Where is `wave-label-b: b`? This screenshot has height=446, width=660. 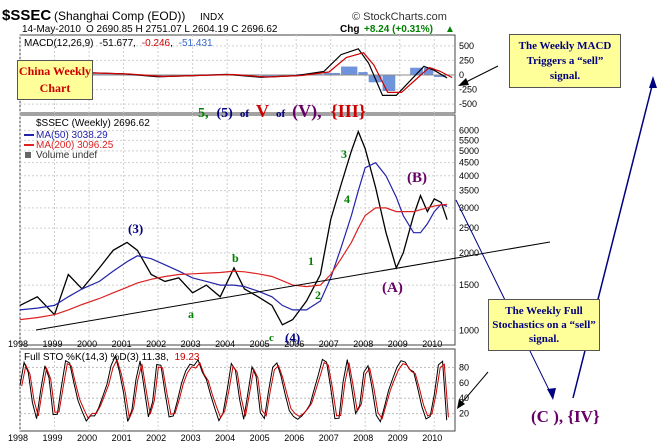 wave-label-b: b is located at coordinates (235, 258).